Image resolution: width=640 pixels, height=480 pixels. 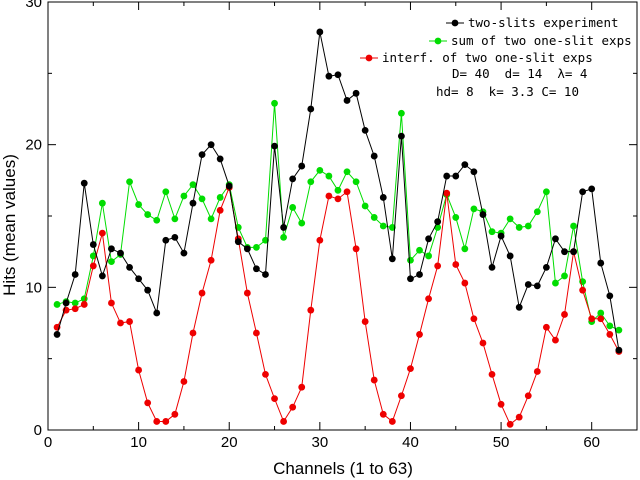 What do you see at coordinates (138, 442) in the screenshot?
I see `x-tick-label: 10` at bounding box center [138, 442].